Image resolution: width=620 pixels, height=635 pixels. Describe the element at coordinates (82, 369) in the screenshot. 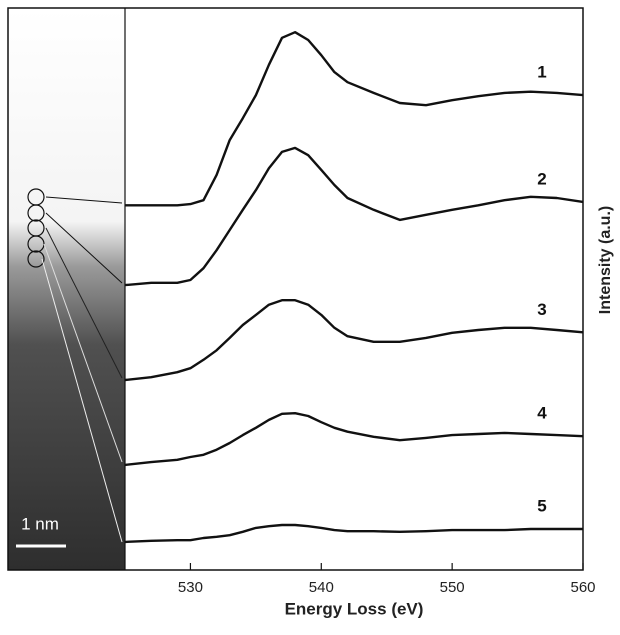

I see `probe-arrows` at that location.